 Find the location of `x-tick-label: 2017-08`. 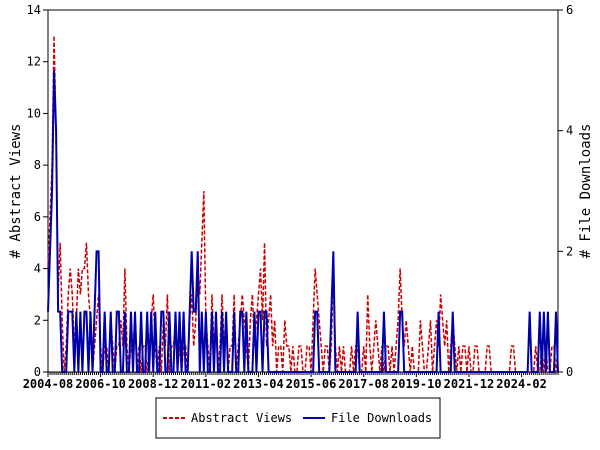

x-tick-label: 2017-08 is located at coordinates (363, 384).